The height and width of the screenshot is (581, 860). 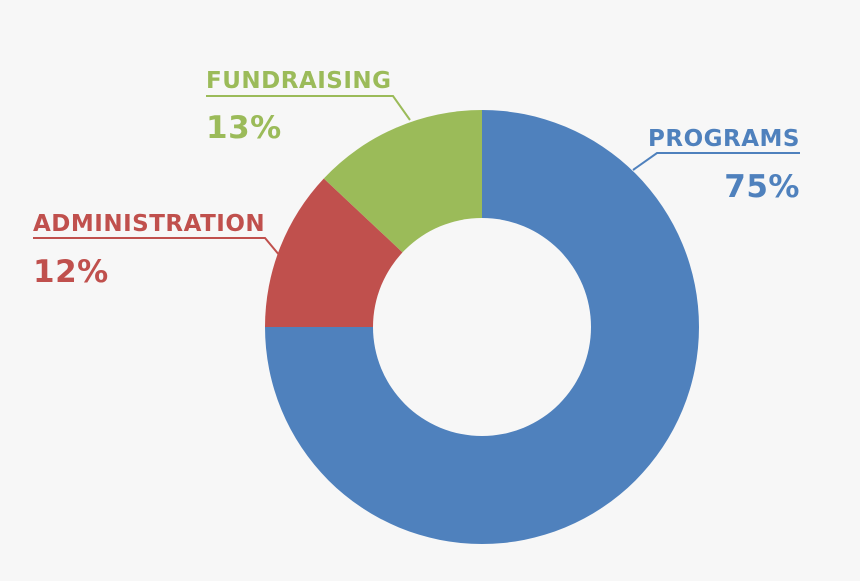 I want to click on leader-line-fundraising, so click(x=308, y=108).